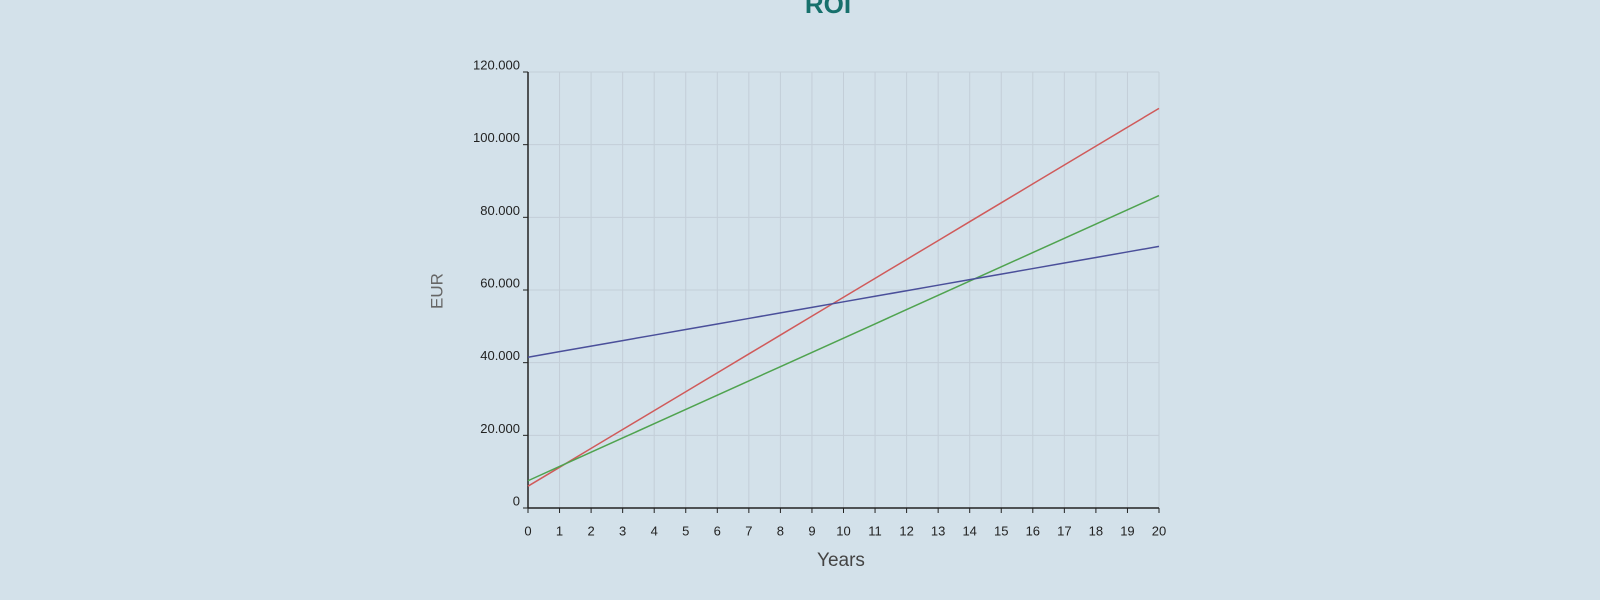  Describe the element at coordinates (622, 530) in the screenshot. I see `x-tick-label: 3` at that location.